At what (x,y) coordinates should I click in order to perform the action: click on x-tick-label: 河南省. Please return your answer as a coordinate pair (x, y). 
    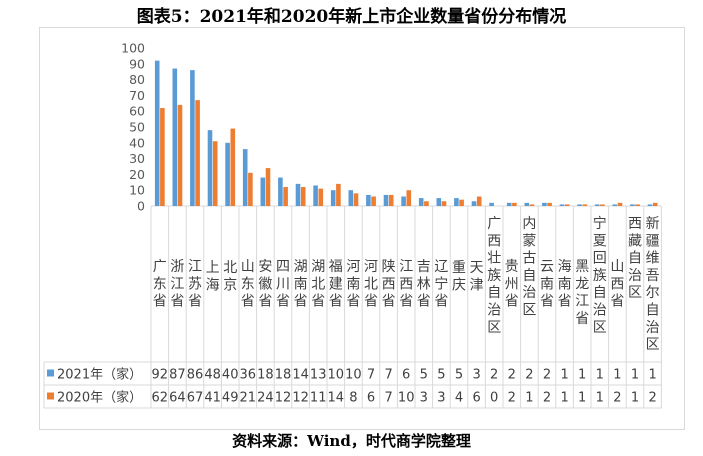
    Looking at the image, I should click on (353, 284).